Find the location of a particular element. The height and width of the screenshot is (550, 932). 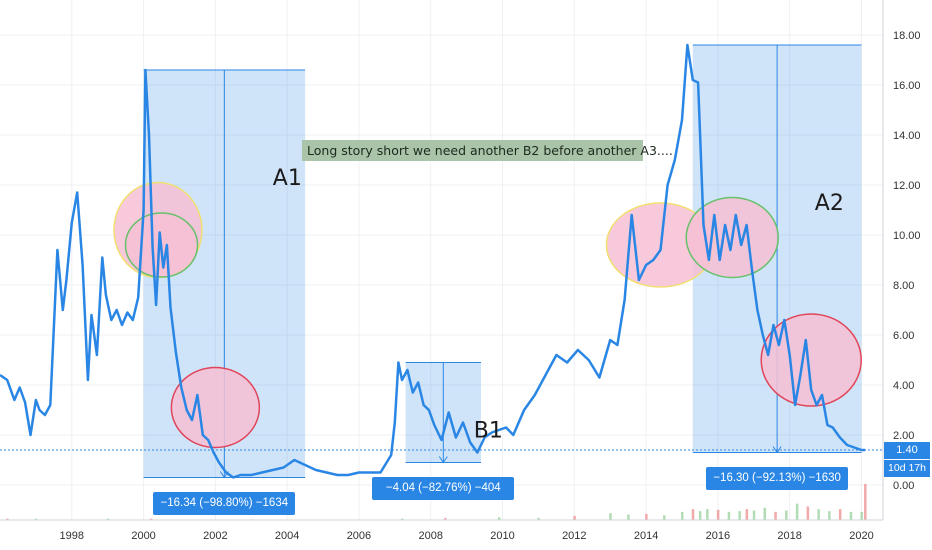

x-tick-label: 2000 is located at coordinates (143, 536).